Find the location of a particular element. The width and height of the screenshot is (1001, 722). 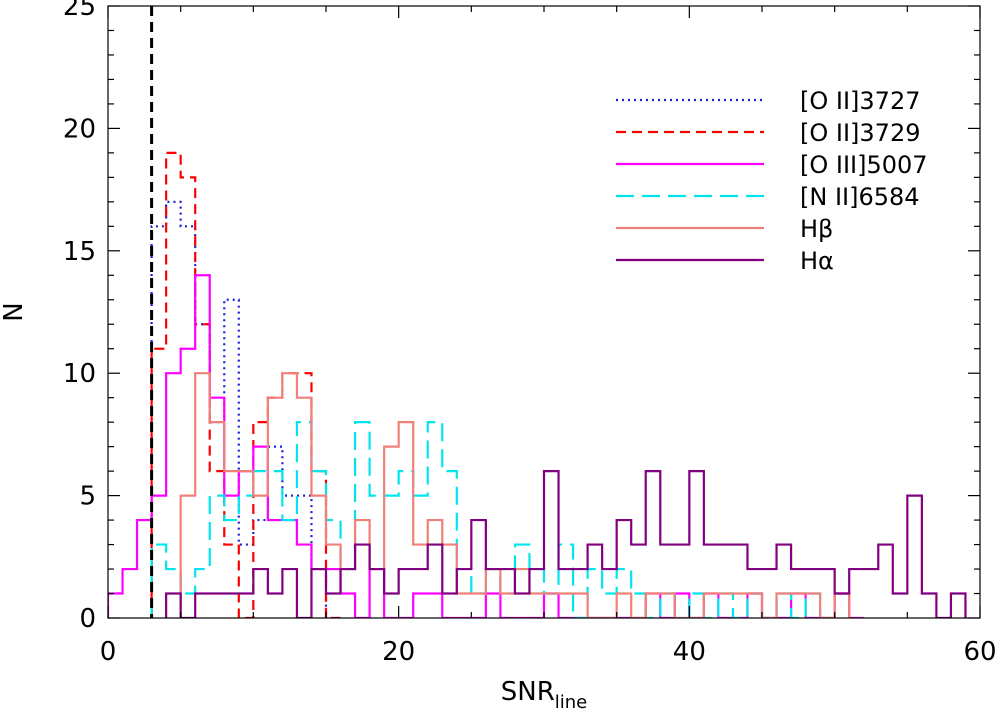

legend-label-4: Hβ is located at coordinates (816, 229).